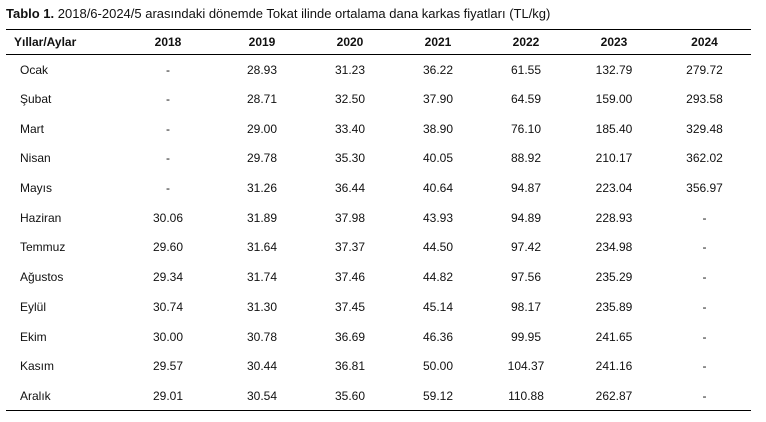 The image size is (766, 422). What do you see at coordinates (378, 248) in the screenshot?
I see `table-row: Temmuz 29.60 31.64 37.37 44.50 97.42 234.98 -` at bounding box center [378, 248].